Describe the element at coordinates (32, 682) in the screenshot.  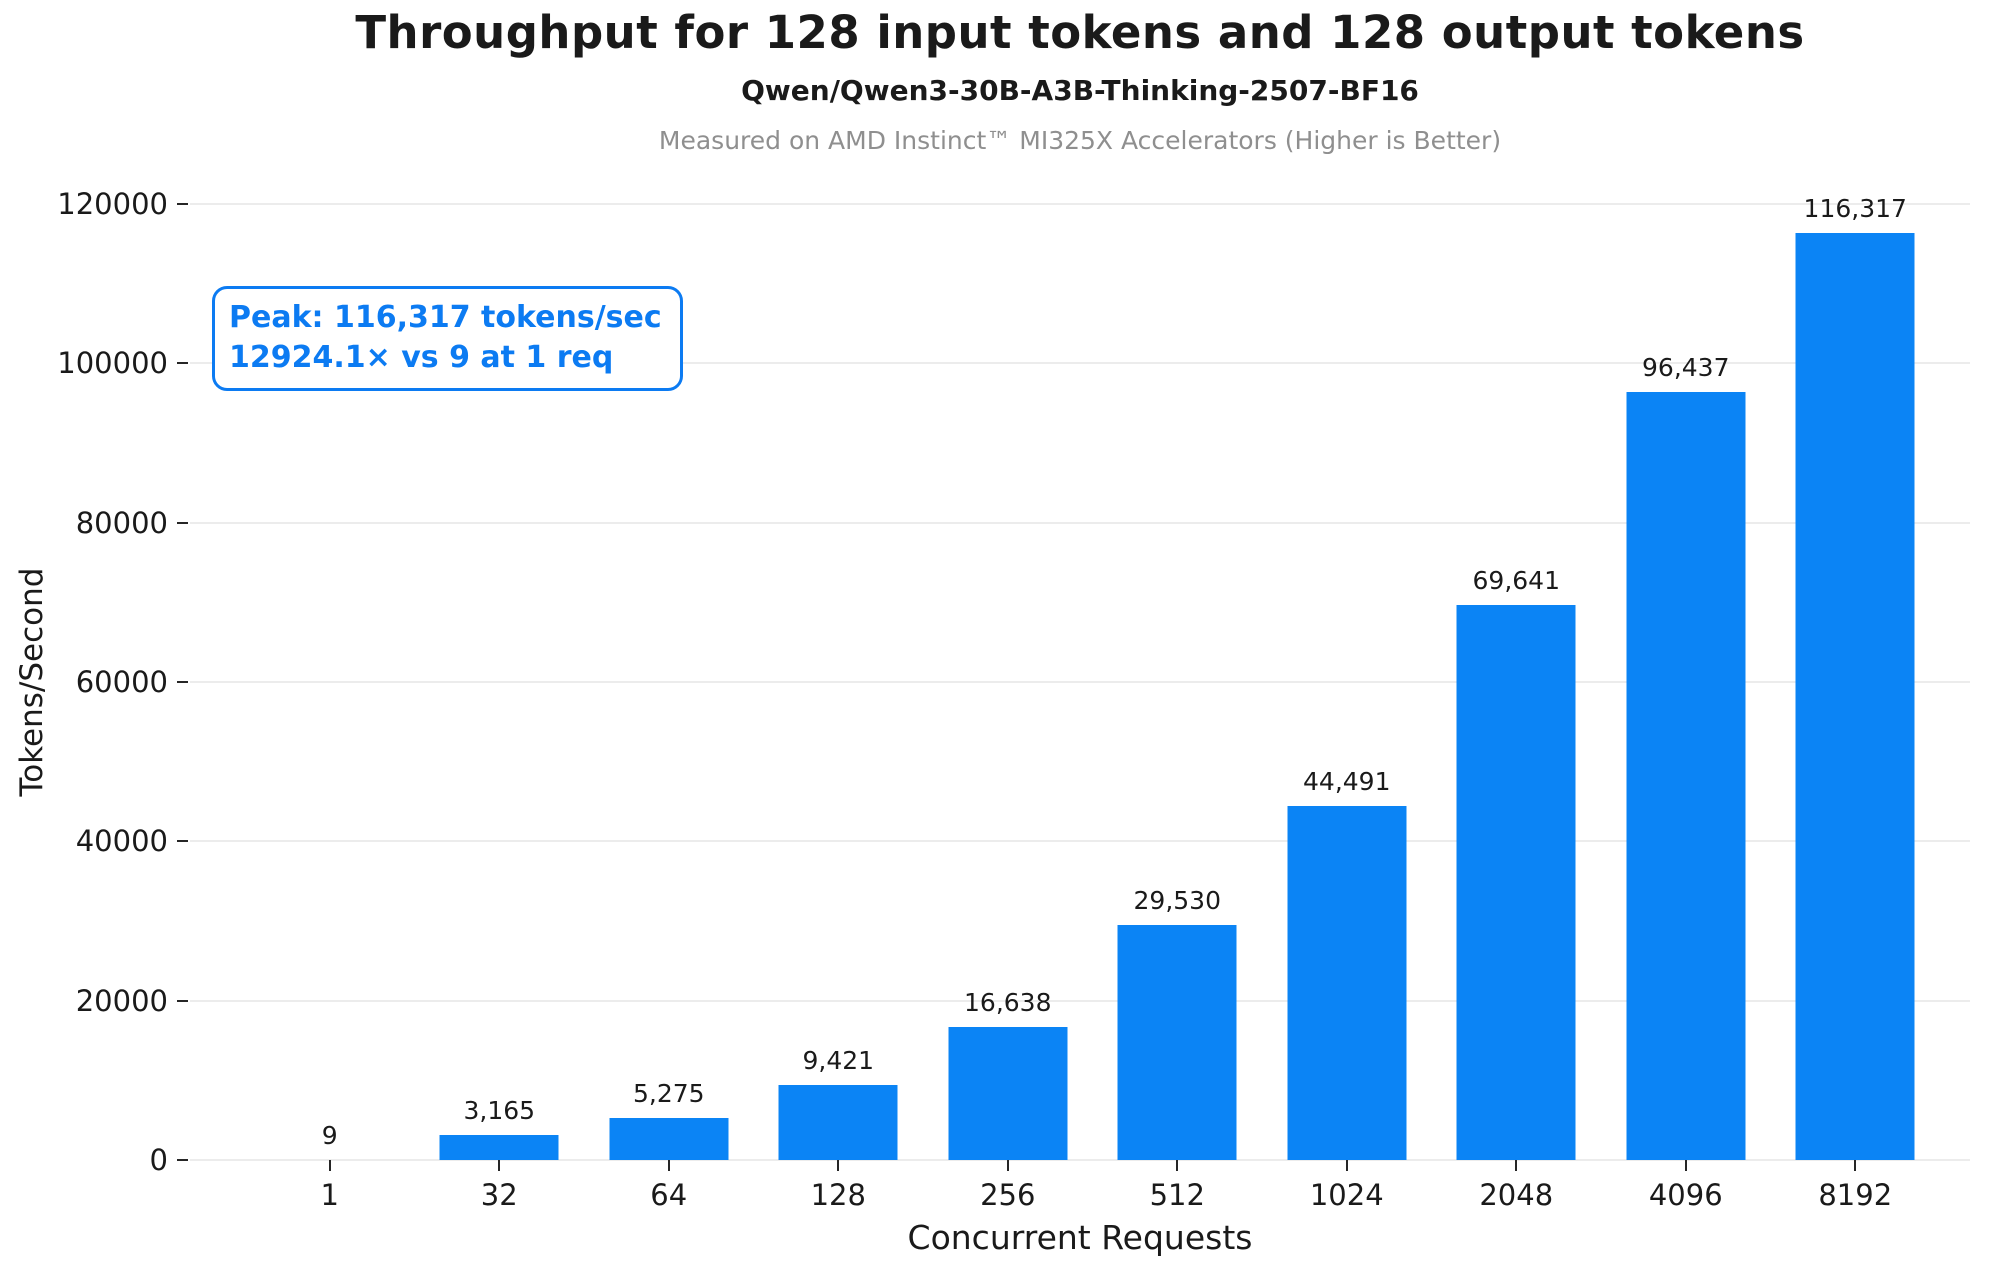
I see `y-axis-label: Tokens/Second` at that location.